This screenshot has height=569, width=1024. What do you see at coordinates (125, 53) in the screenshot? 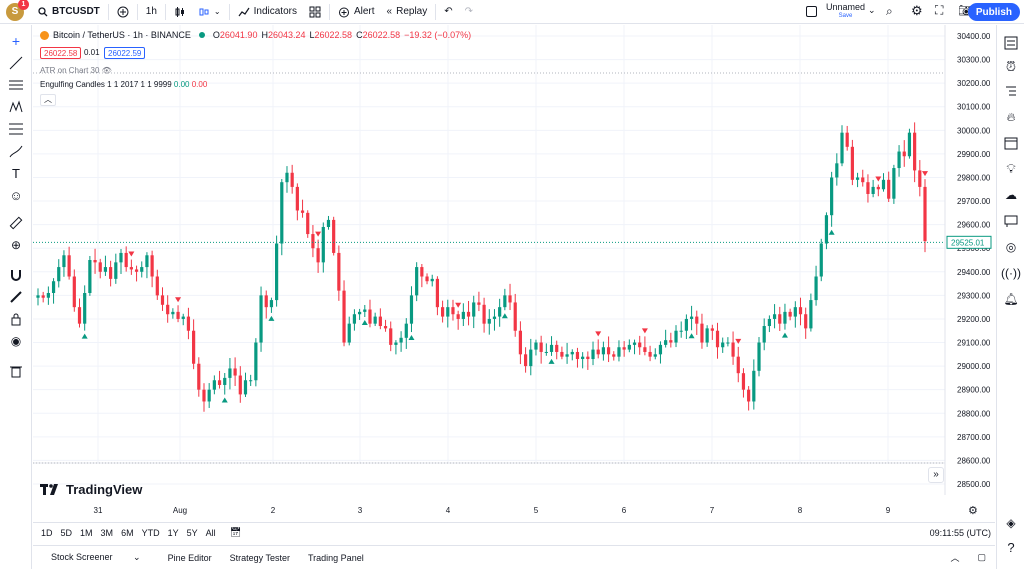
I see `buy-price-box: 26022.59` at bounding box center [125, 53].